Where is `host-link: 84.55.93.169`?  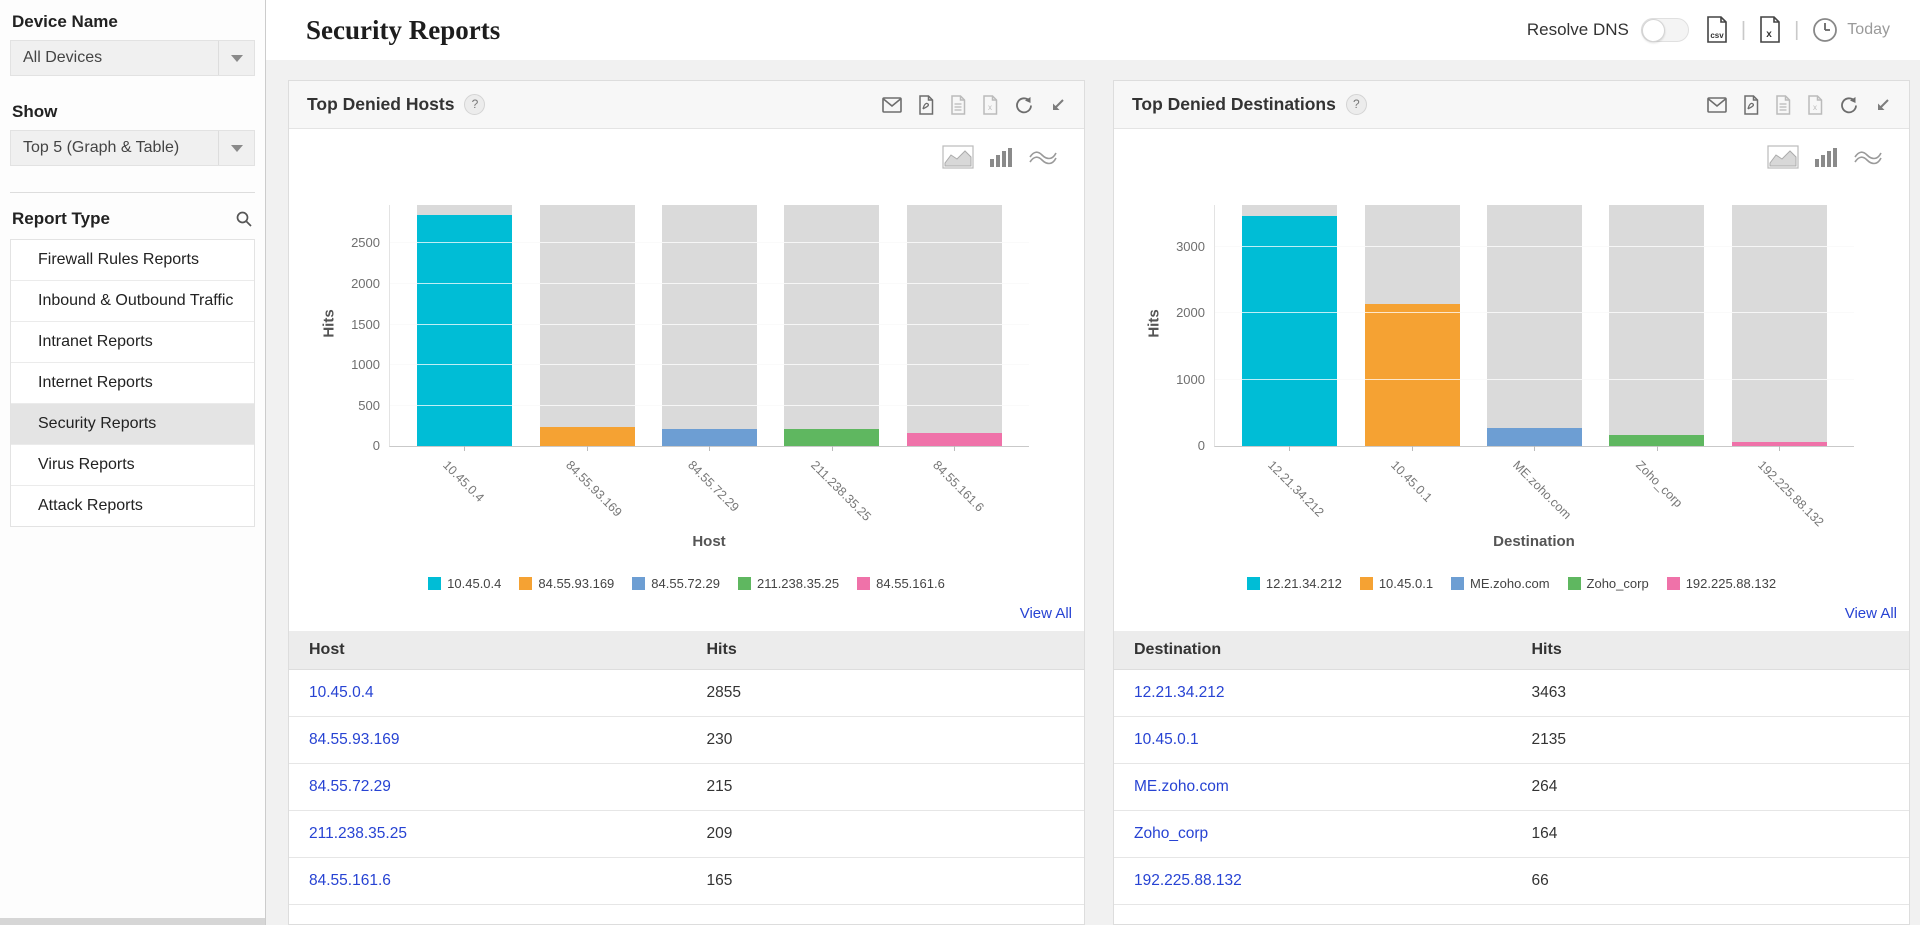
host-link: 84.55.93.169 is located at coordinates (488, 740).